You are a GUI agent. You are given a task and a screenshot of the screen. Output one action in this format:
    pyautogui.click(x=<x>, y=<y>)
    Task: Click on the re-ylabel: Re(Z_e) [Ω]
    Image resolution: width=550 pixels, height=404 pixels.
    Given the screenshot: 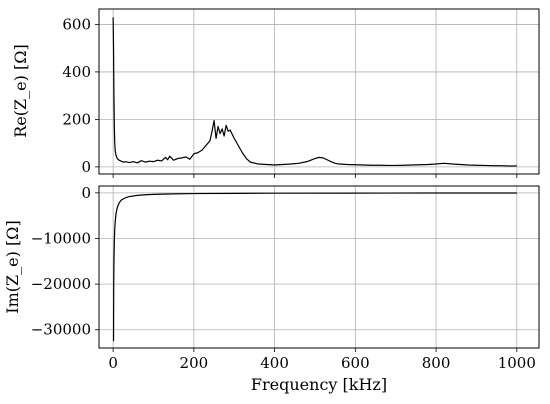 What is the action you would take?
    pyautogui.click(x=20, y=90)
    